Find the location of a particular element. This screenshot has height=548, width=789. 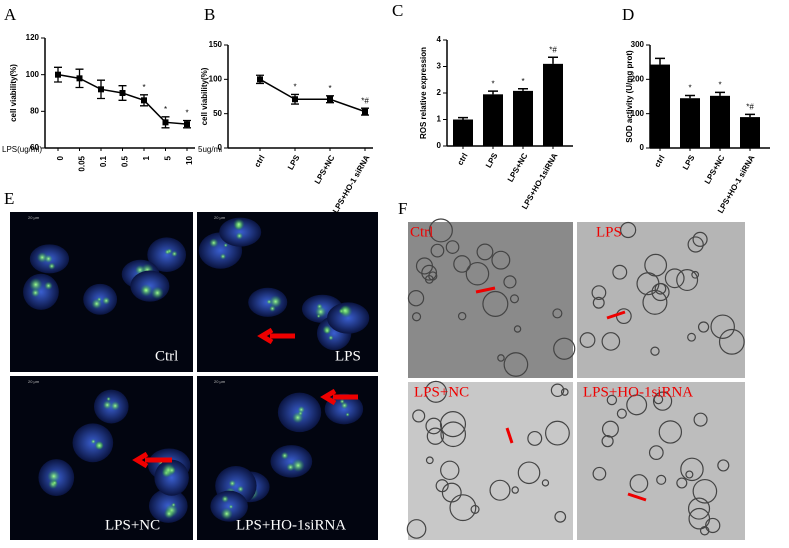

x-tick-label: LPS is located at coordinates (294, 162).